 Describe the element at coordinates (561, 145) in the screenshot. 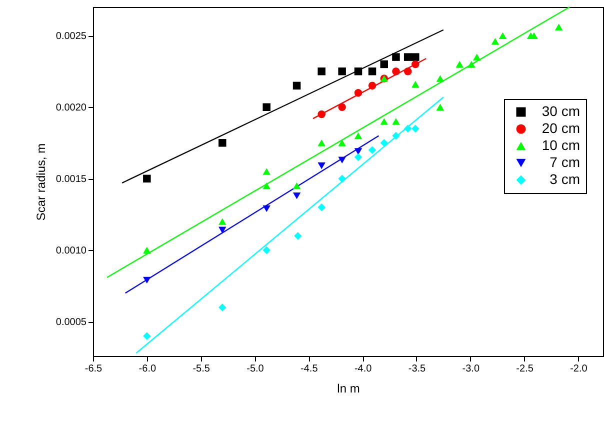

I see `legend-label: 10 cm` at that location.